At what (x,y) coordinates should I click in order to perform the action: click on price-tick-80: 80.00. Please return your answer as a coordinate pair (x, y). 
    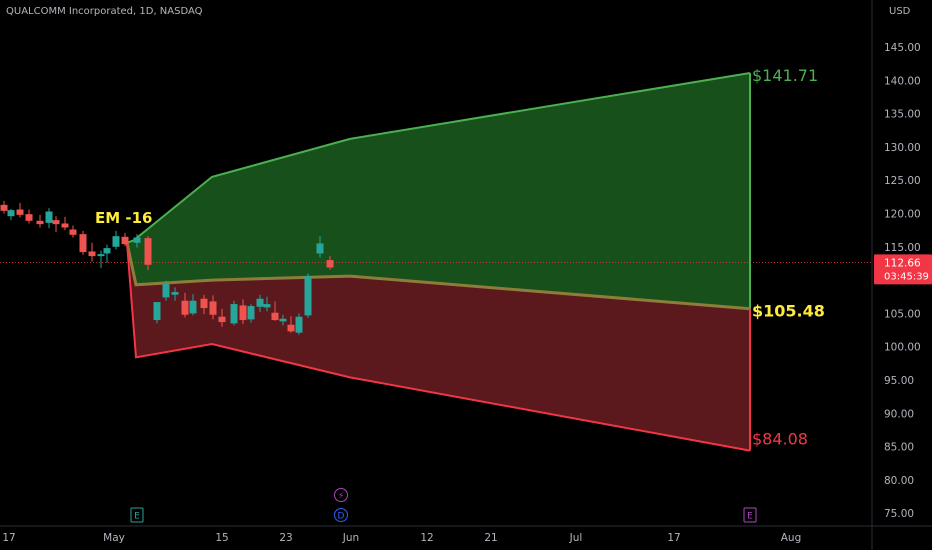
    Looking at the image, I should click on (899, 481).